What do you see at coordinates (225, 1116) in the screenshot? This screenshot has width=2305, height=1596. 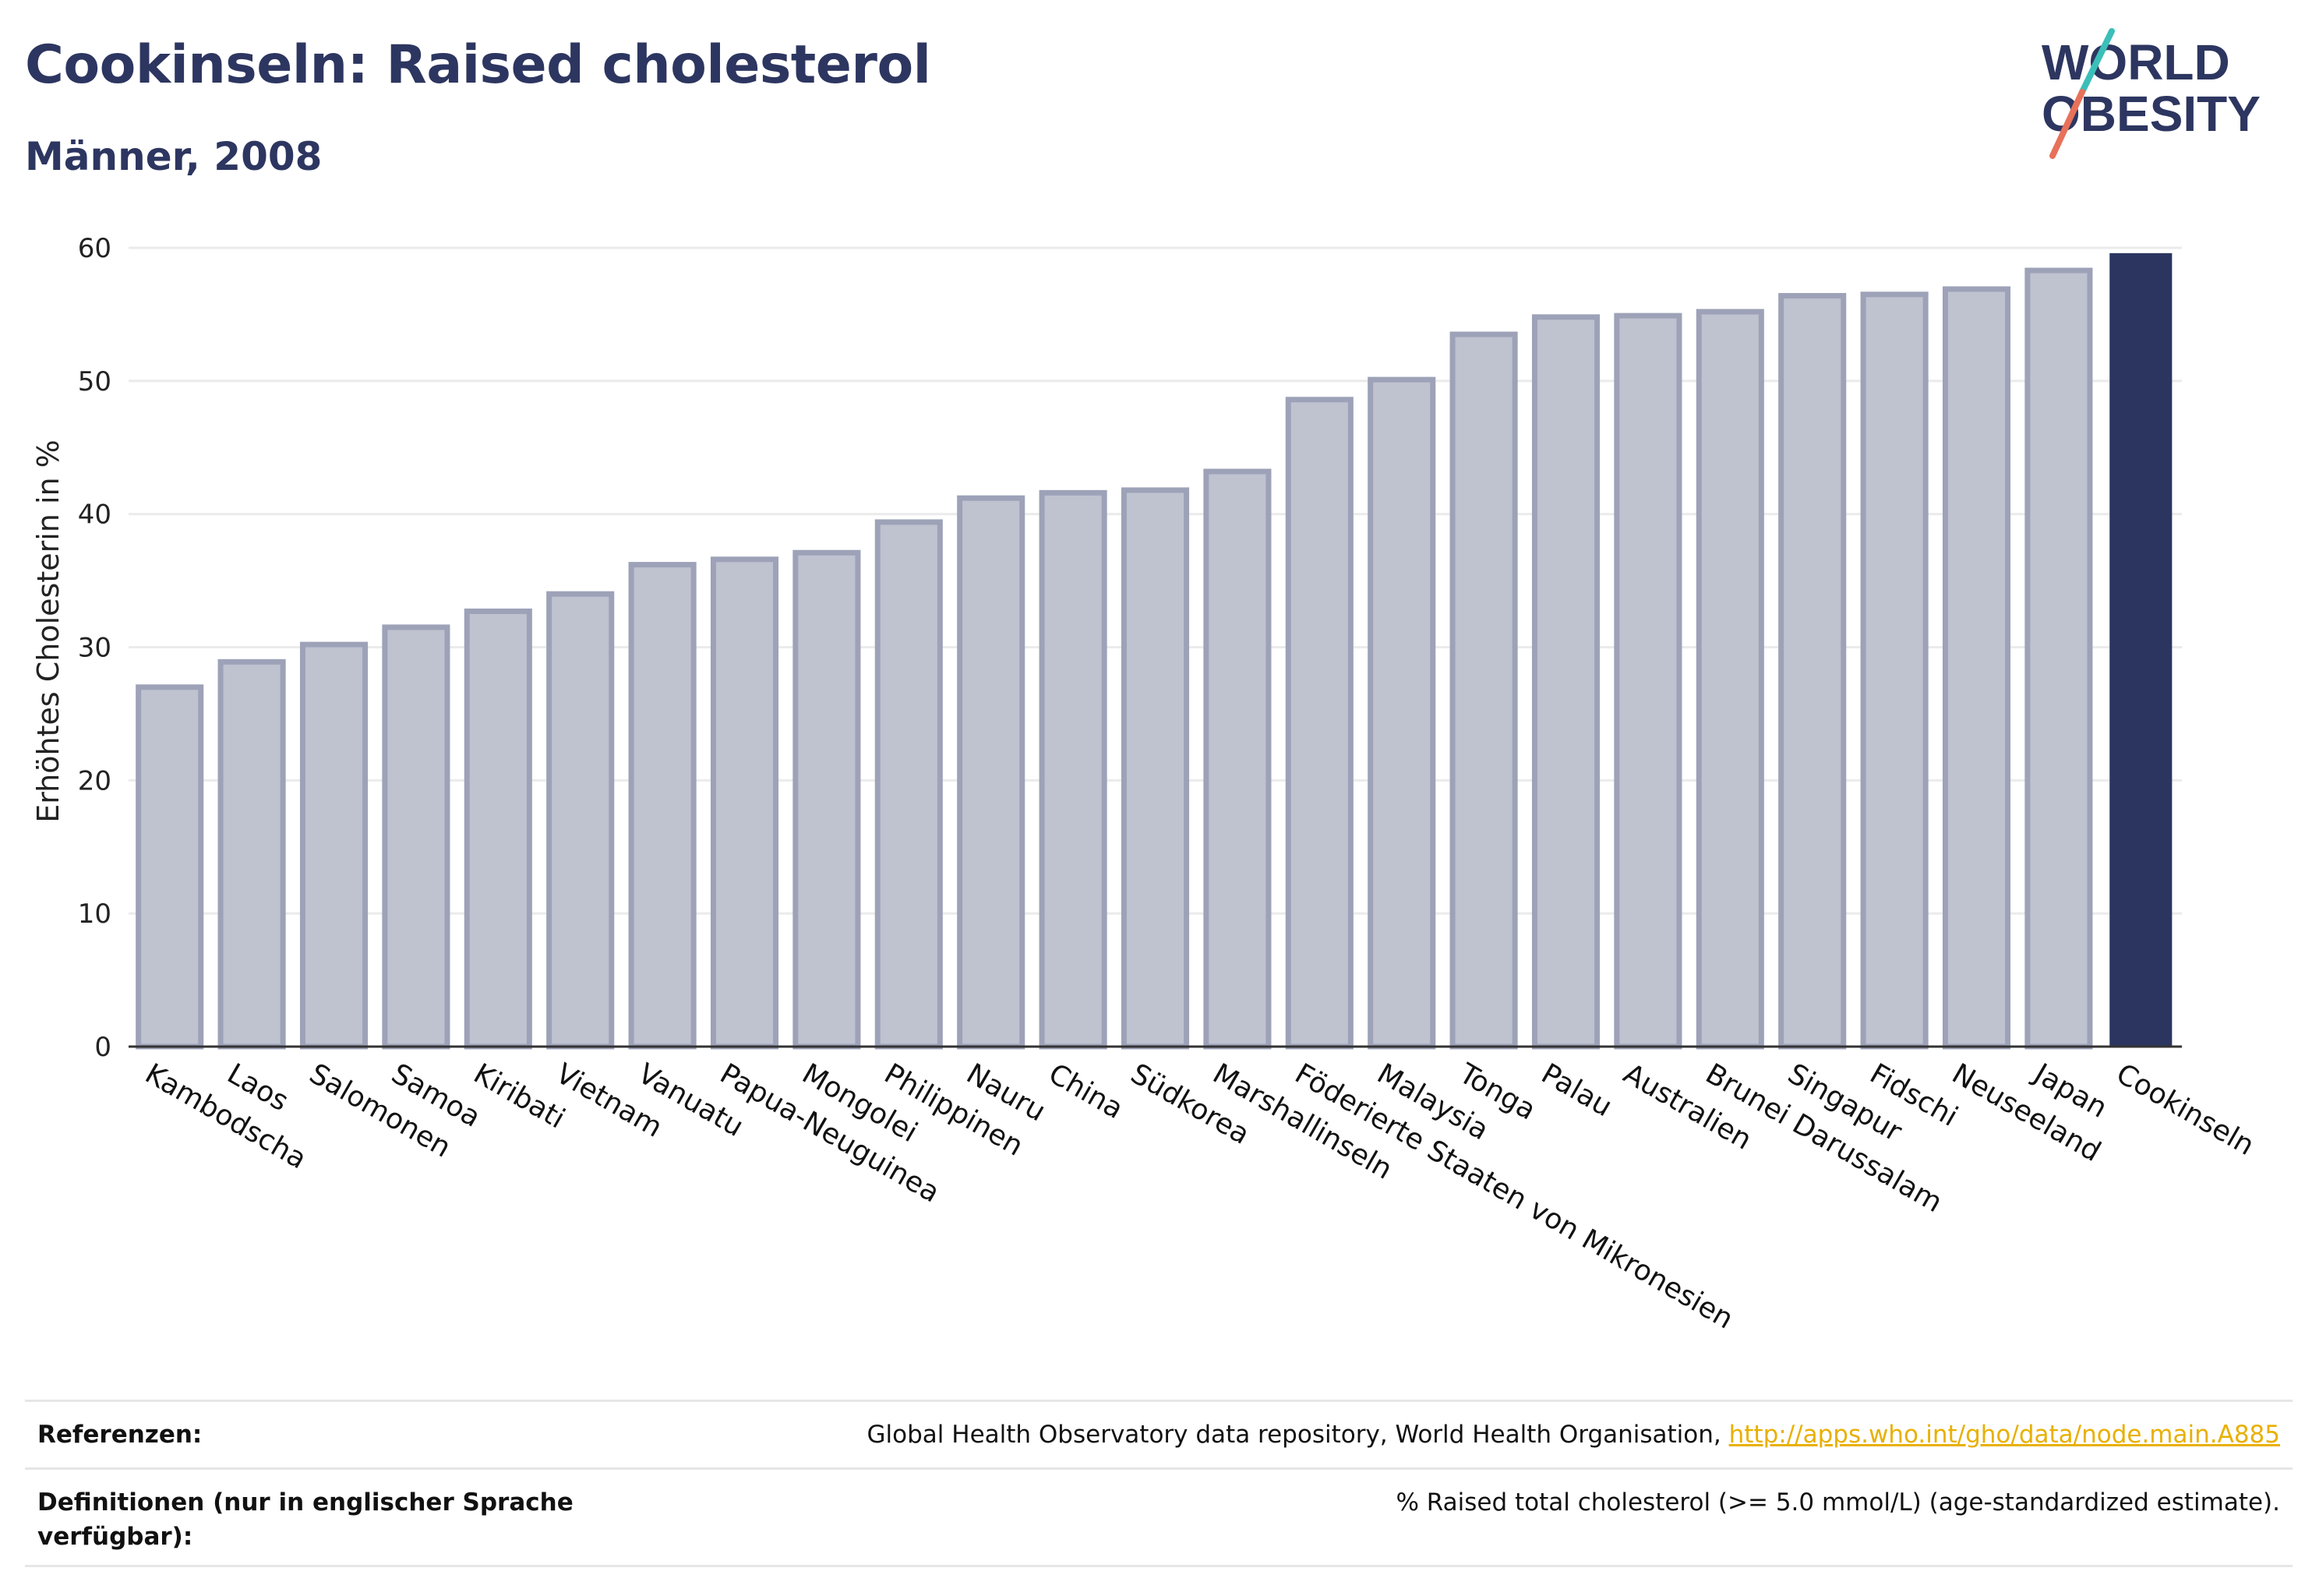 I see `x-tick-label: Kambodscha` at bounding box center [225, 1116].